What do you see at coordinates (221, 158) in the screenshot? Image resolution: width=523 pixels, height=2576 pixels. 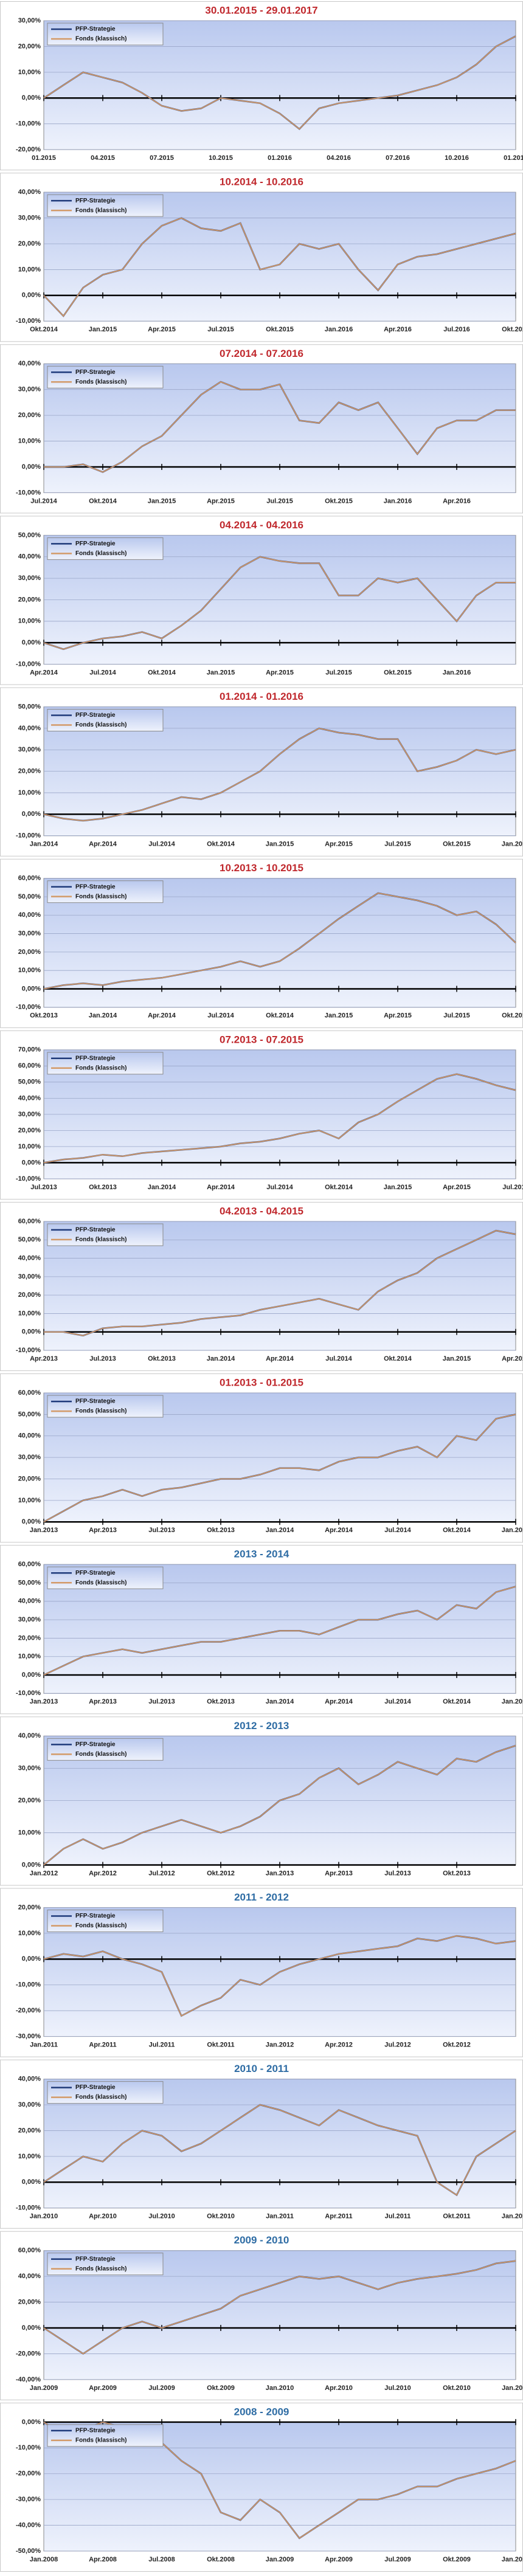 I see `x-tick-label: 10.2015` at bounding box center [221, 158].